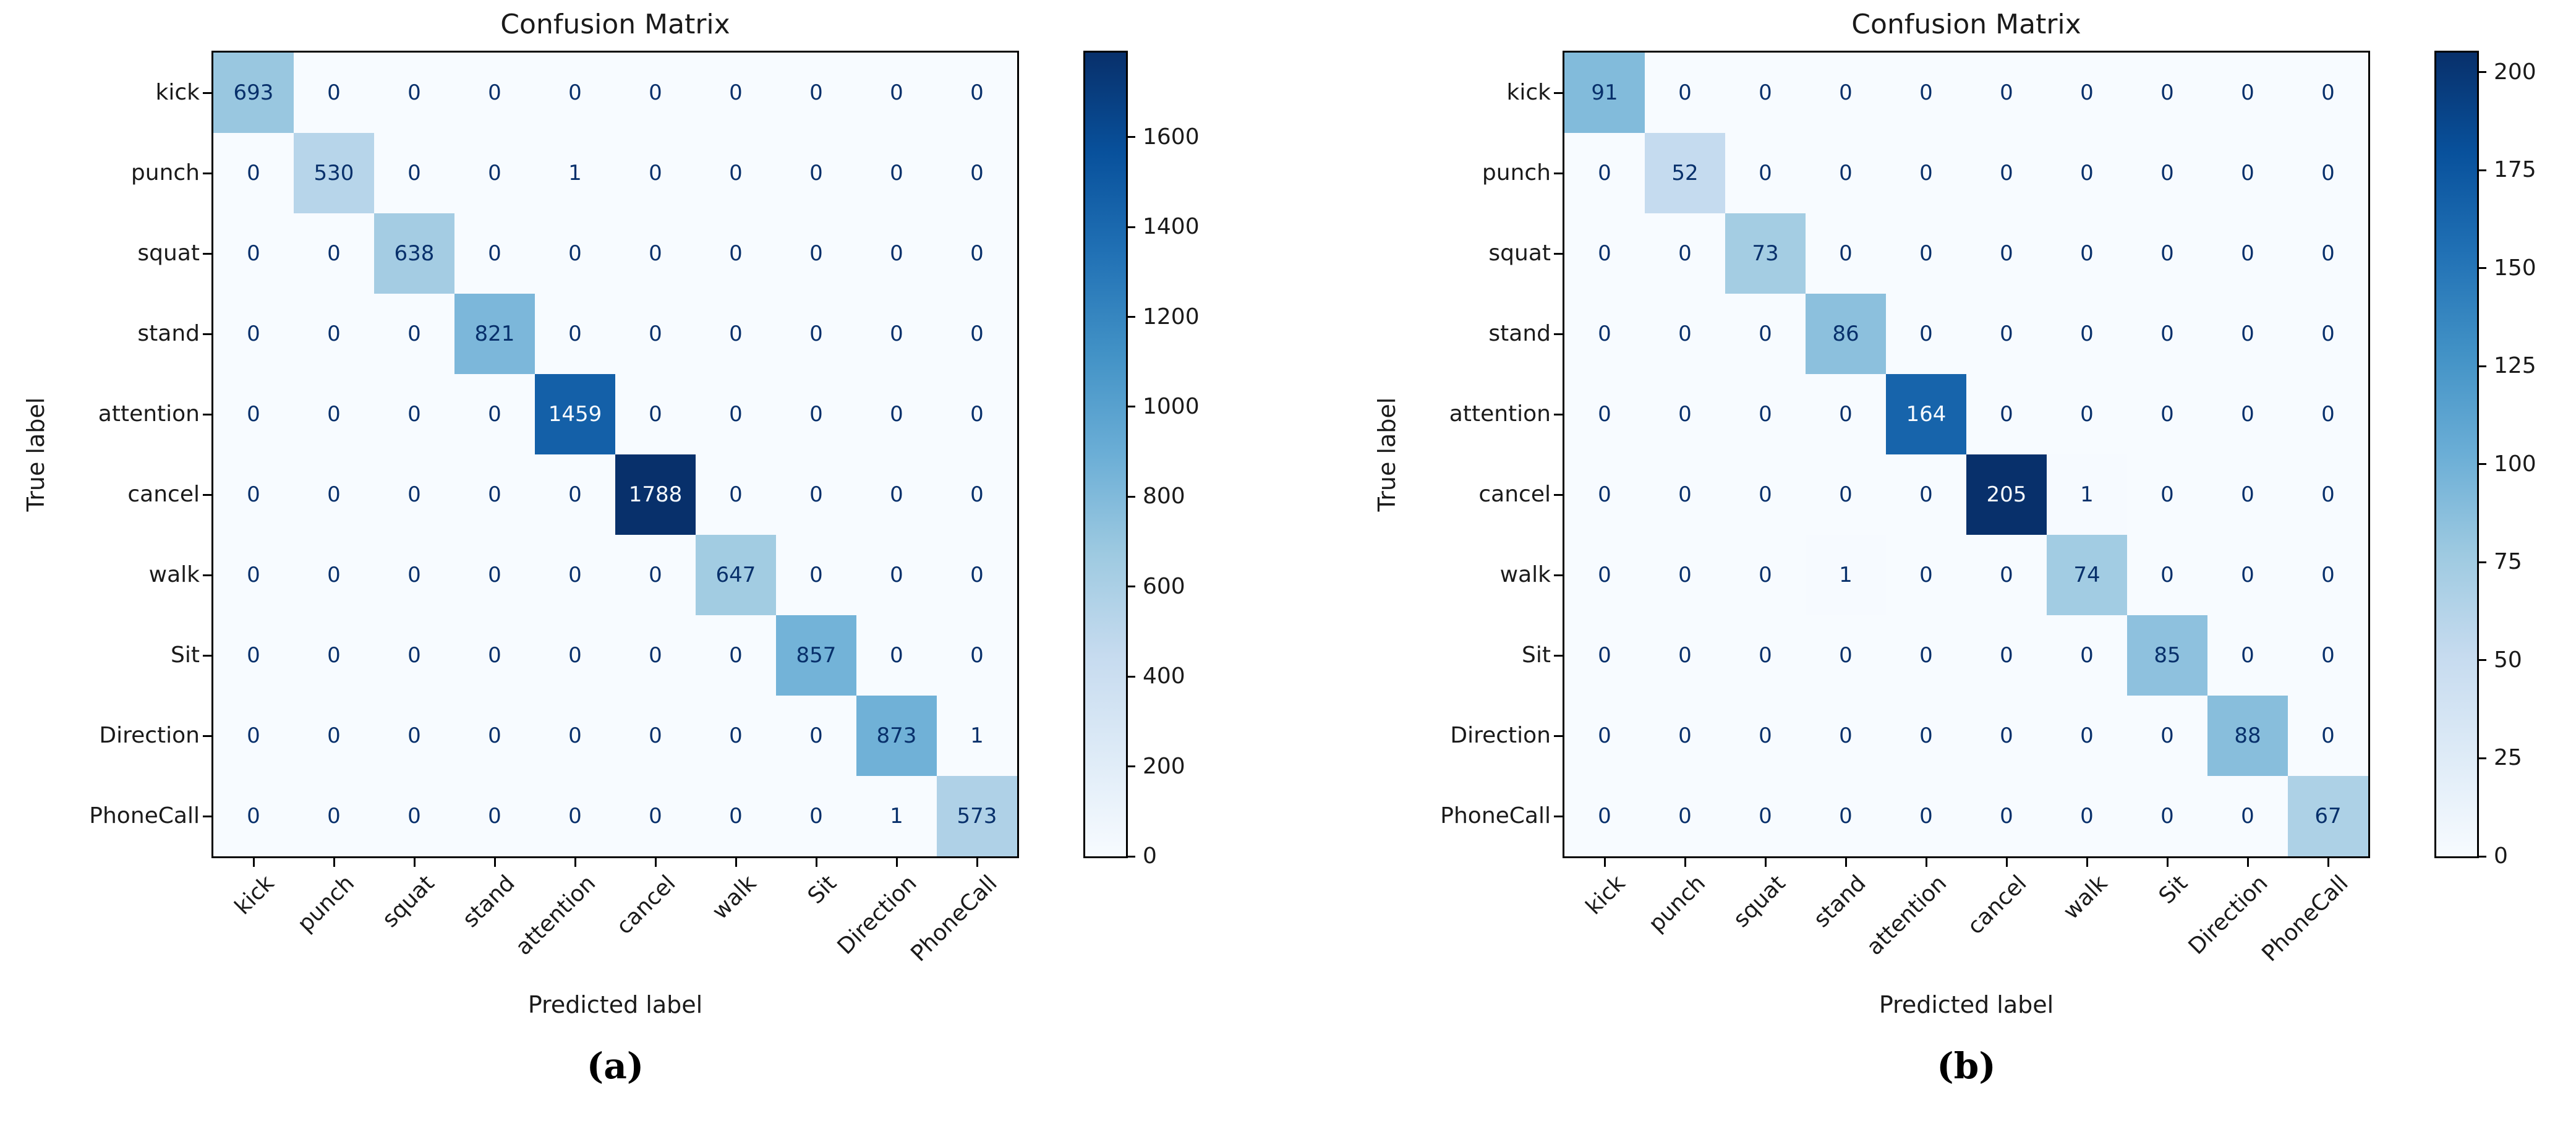 The height and width of the screenshot is (1129, 2576). What do you see at coordinates (655, 494) in the screenshot?
I see `matrix-cell: 1788` at bounding box center [655, 494].